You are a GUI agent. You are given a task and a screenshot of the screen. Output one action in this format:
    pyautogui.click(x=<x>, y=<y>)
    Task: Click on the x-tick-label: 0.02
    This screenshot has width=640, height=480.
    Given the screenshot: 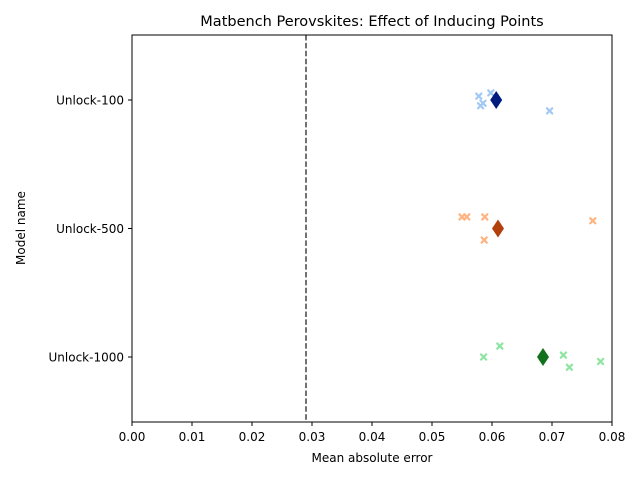 What is the action you would take?
    pyautogui.click(x=252, y=437)
    